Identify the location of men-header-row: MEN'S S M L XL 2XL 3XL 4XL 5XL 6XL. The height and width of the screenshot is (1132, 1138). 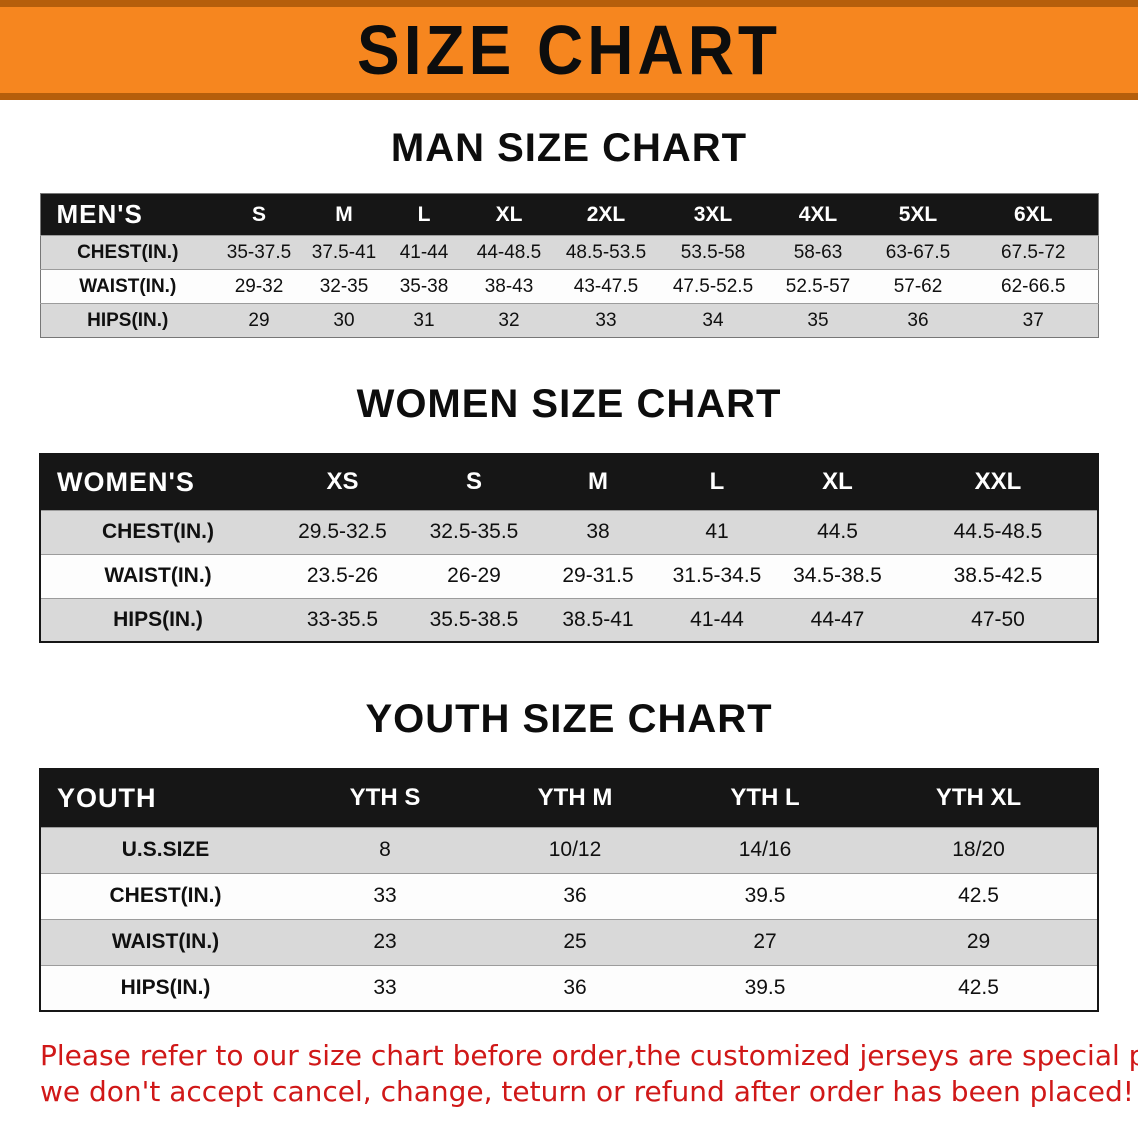
(569, 214).